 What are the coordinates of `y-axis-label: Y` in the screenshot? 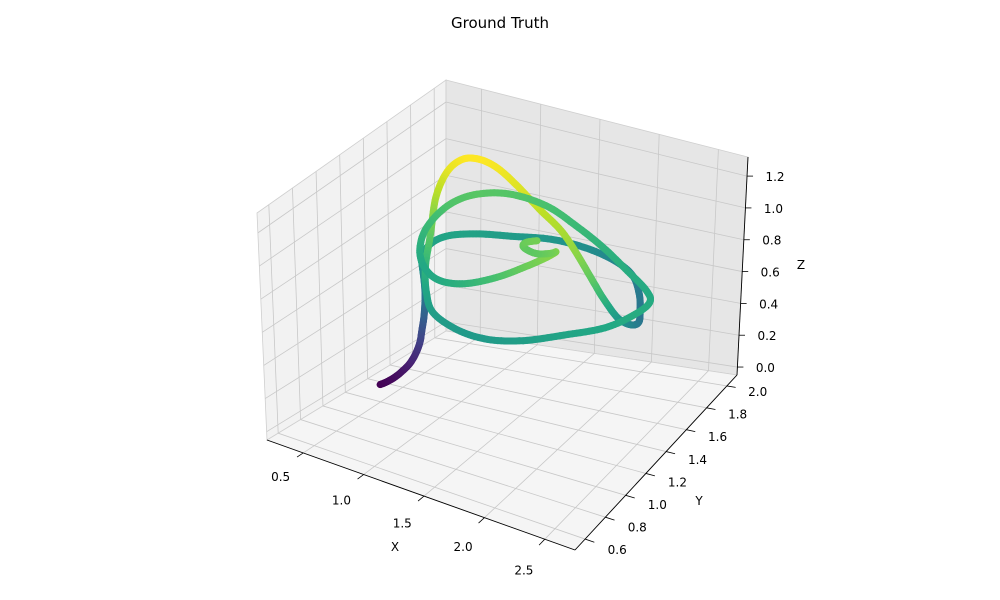 It's located at (698, 501).